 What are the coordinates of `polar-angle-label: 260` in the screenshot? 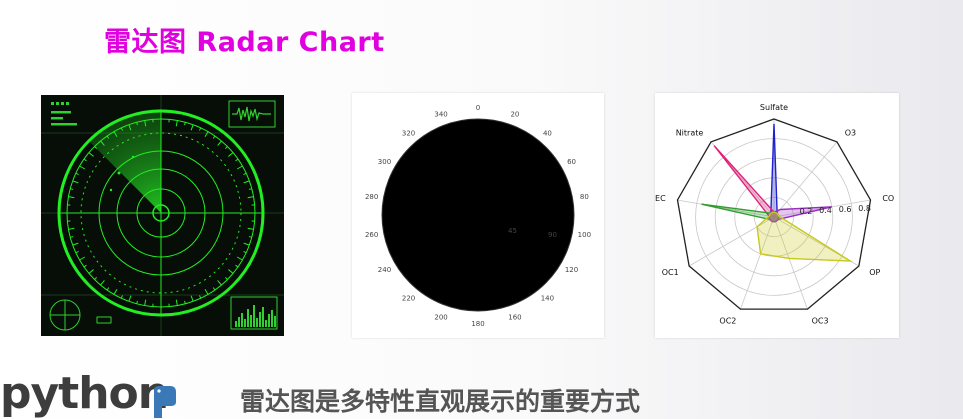 It's located at (371, 235).